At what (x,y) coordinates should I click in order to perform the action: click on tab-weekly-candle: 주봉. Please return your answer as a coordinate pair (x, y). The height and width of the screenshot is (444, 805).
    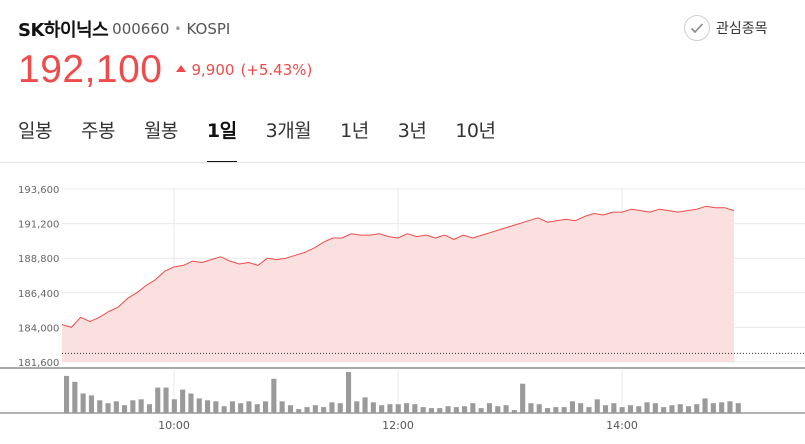
    Looking at the image, I should click on (97, 131).